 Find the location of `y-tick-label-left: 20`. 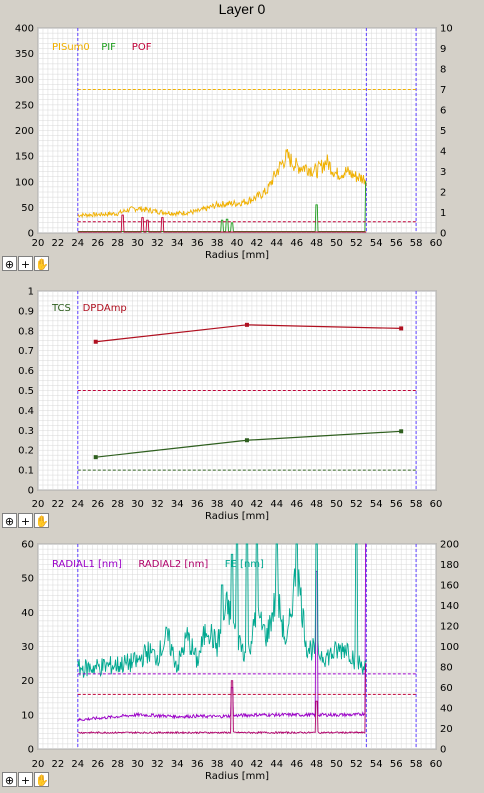

y-tick-label-left: 20 is located at coordinates (27, 681).